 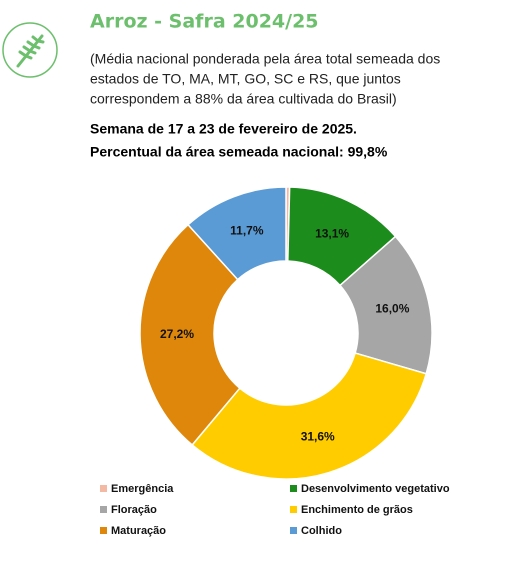 I want to click on value-label: 31,6%, so click(x=318, y=436).